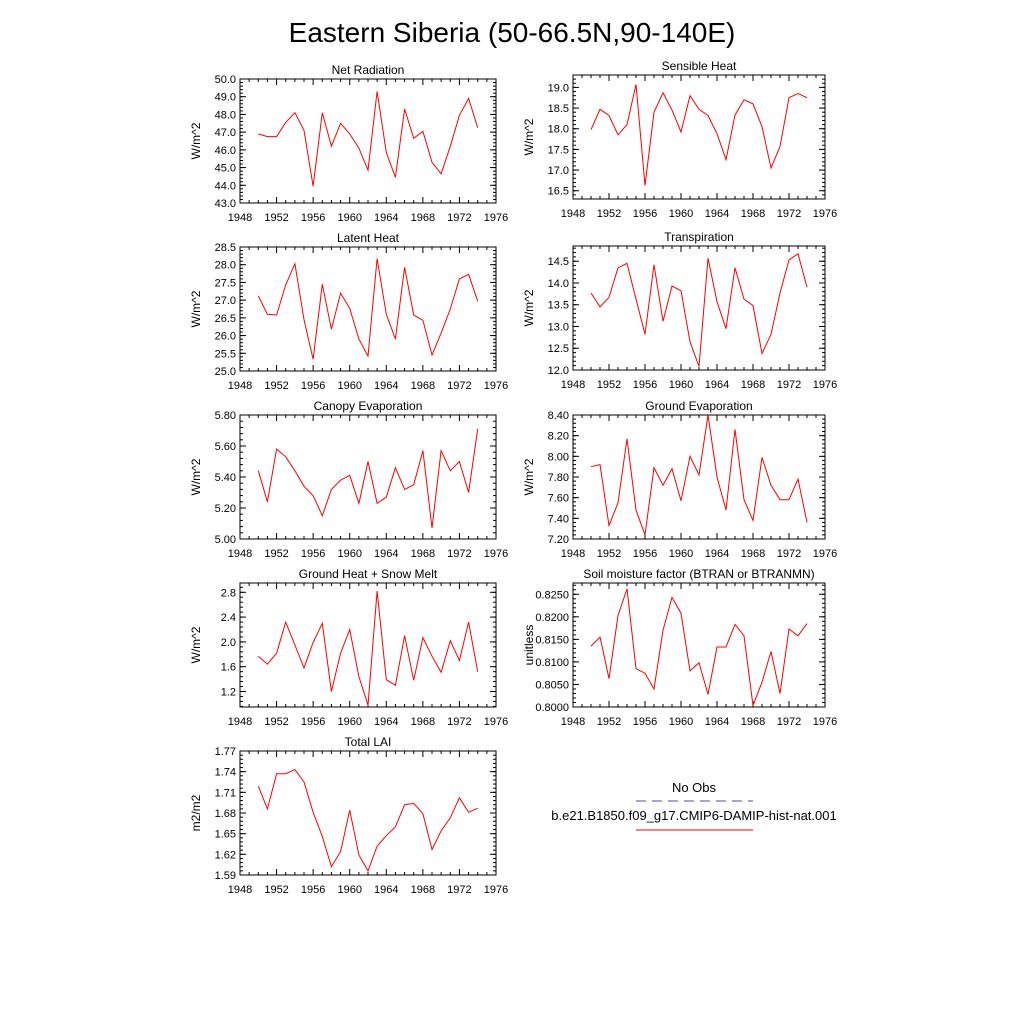 Image resolution: width=1024 pixels, height=1024 pixels. I want to click on y-tick-label: 19.0, so click(558, 88).